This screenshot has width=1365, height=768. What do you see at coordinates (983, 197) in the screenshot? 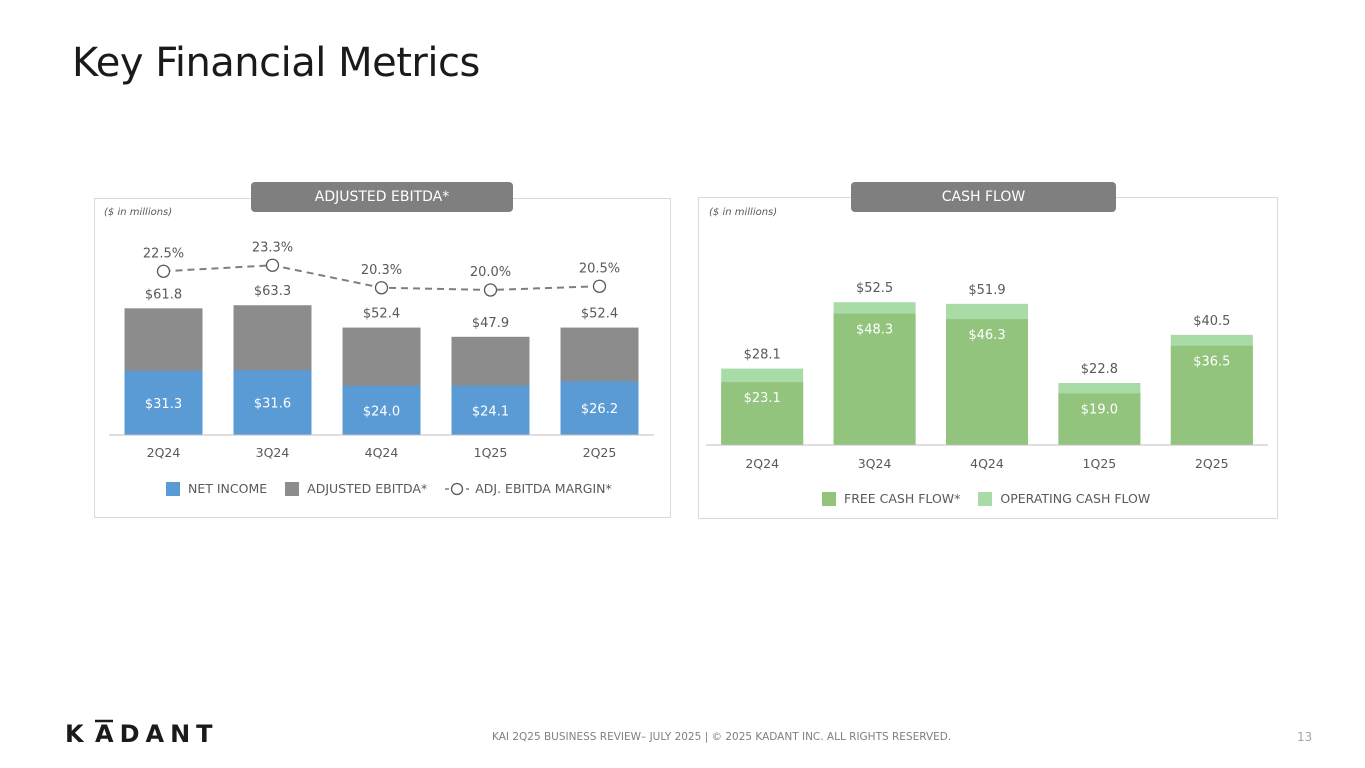
I see `cashflow-chart-title: CASH FLOW` at bounding box center [983, 197].